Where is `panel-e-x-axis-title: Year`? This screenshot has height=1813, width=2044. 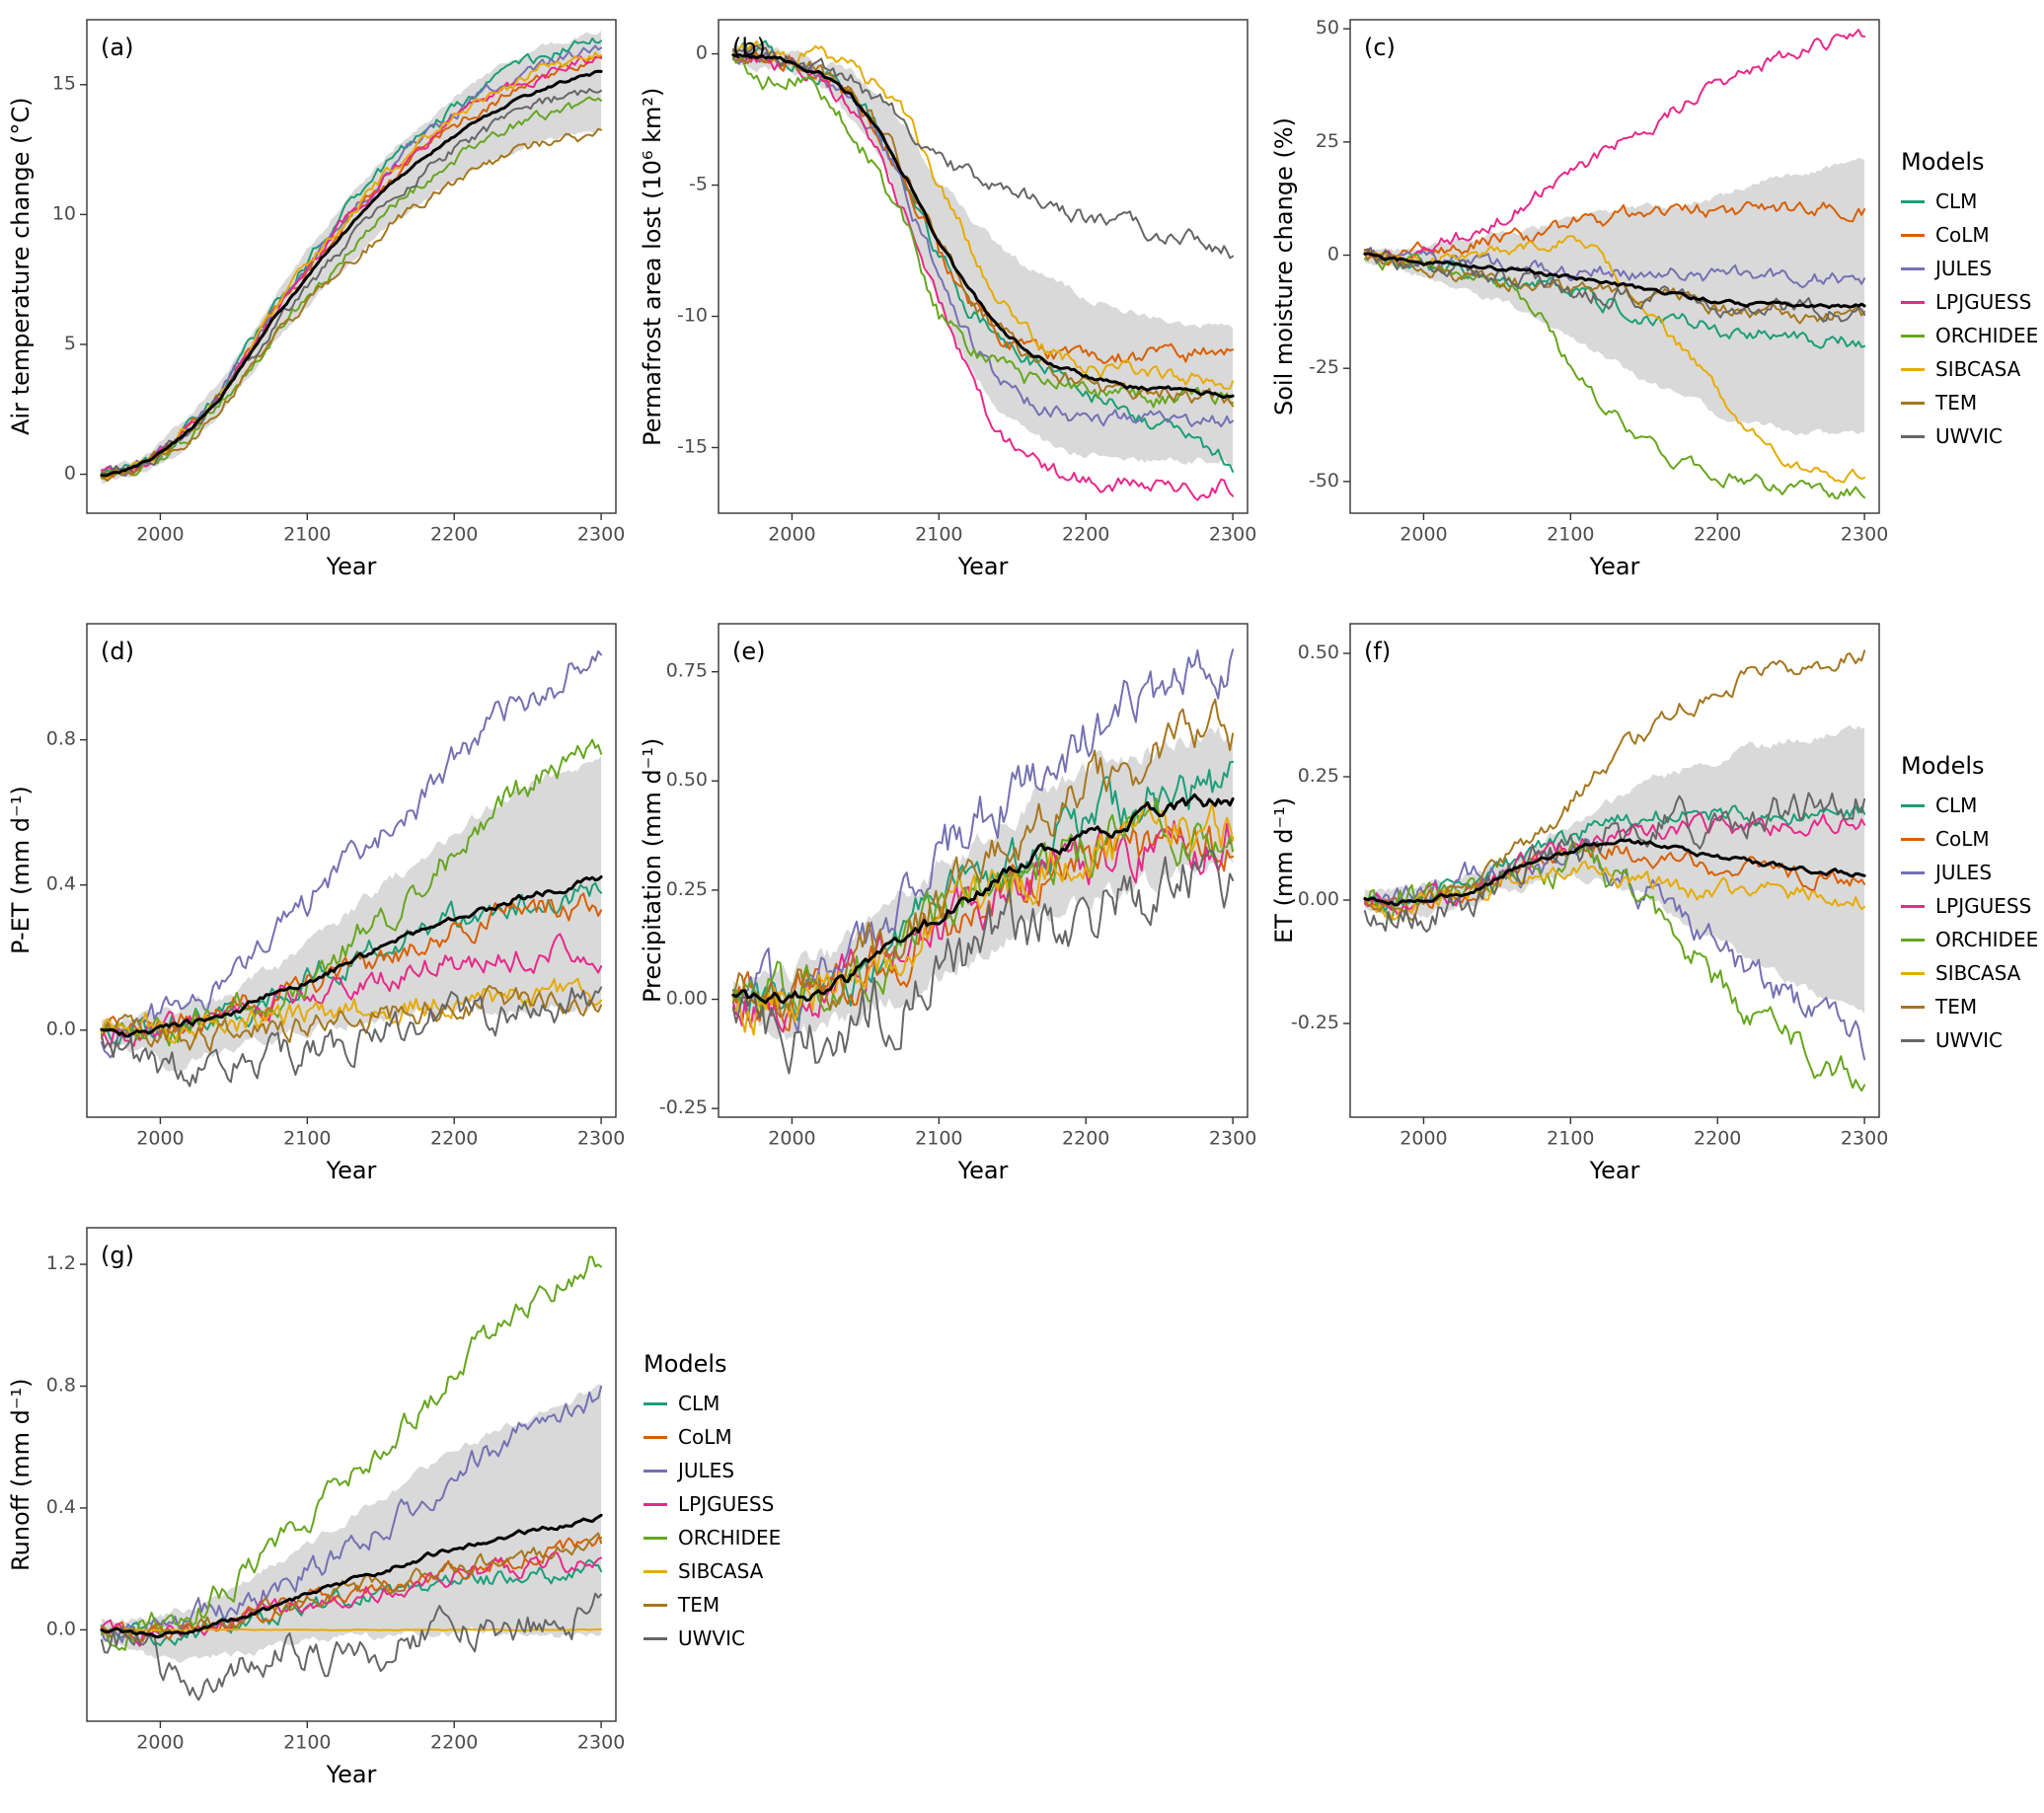 panel-e-x-axis-title: Year is located at coordinates (983, 1171).